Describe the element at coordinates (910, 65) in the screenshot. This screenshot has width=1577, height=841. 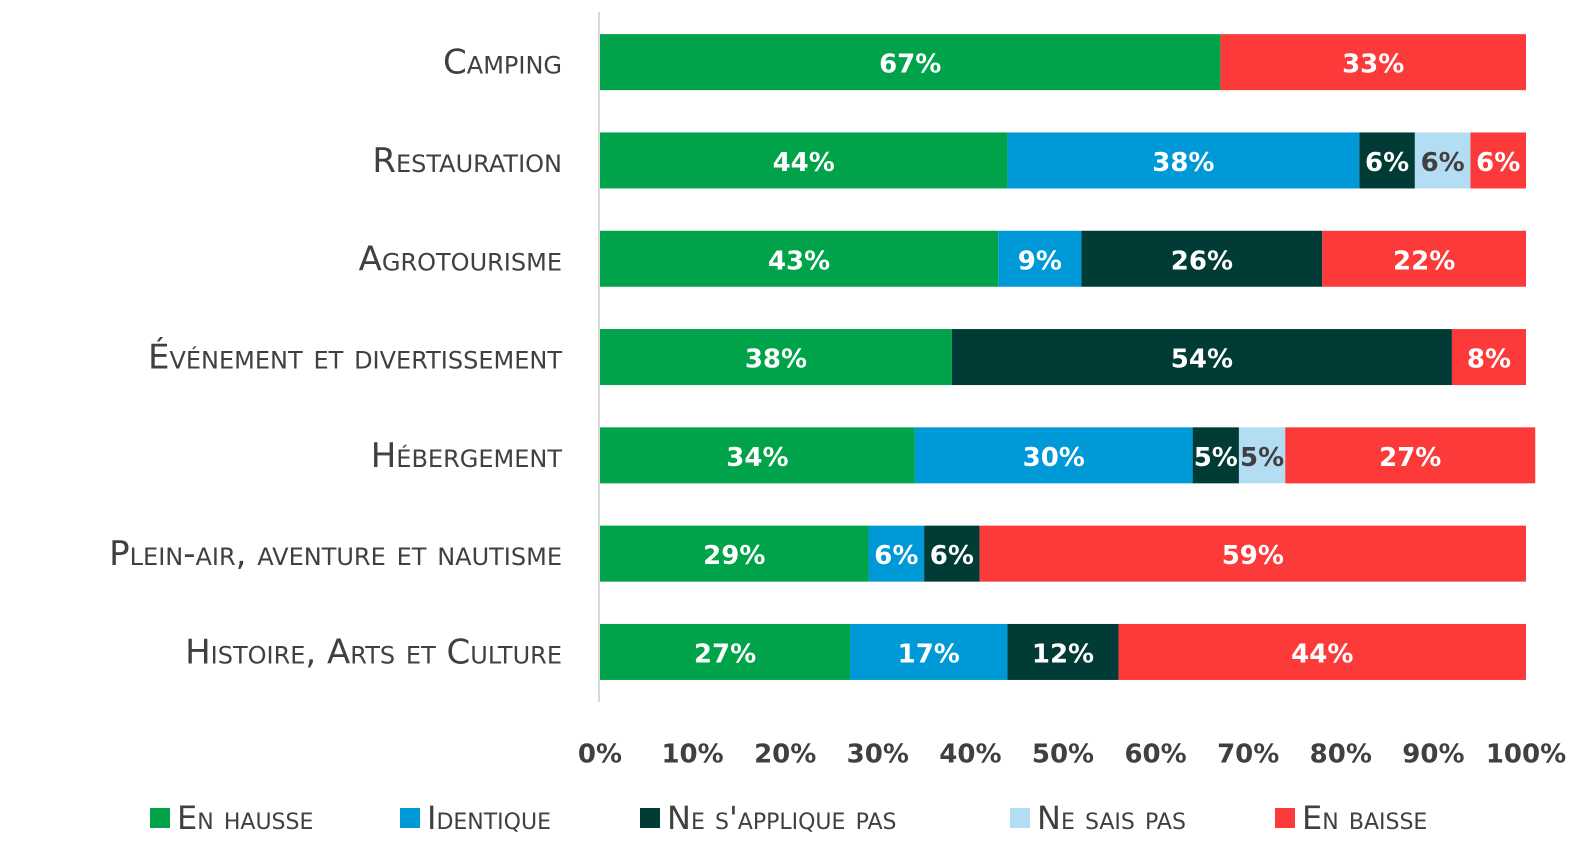
I see `data-label: 67%` at that location.